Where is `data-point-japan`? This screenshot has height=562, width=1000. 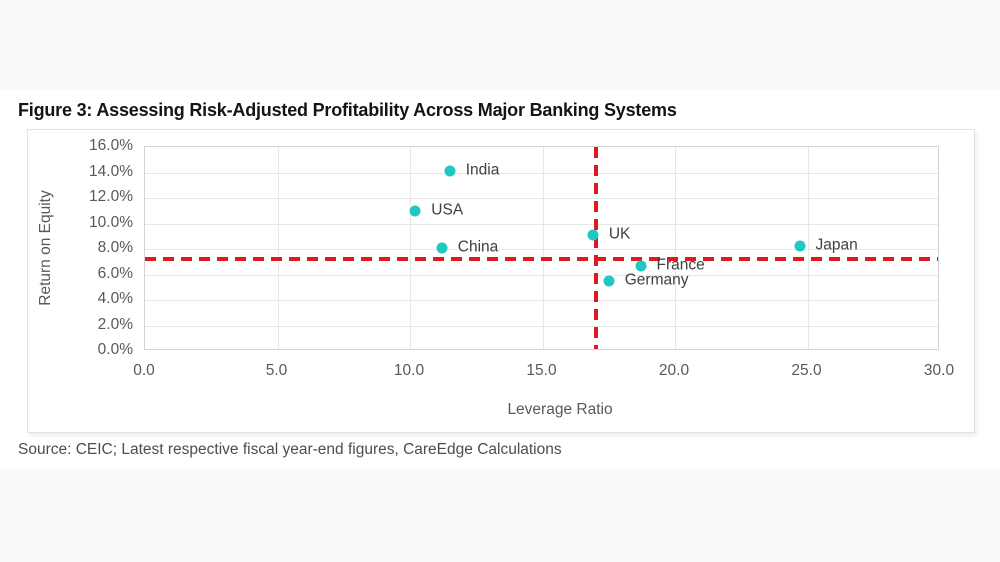 data-point-japan is located at coordinates (800, 246).